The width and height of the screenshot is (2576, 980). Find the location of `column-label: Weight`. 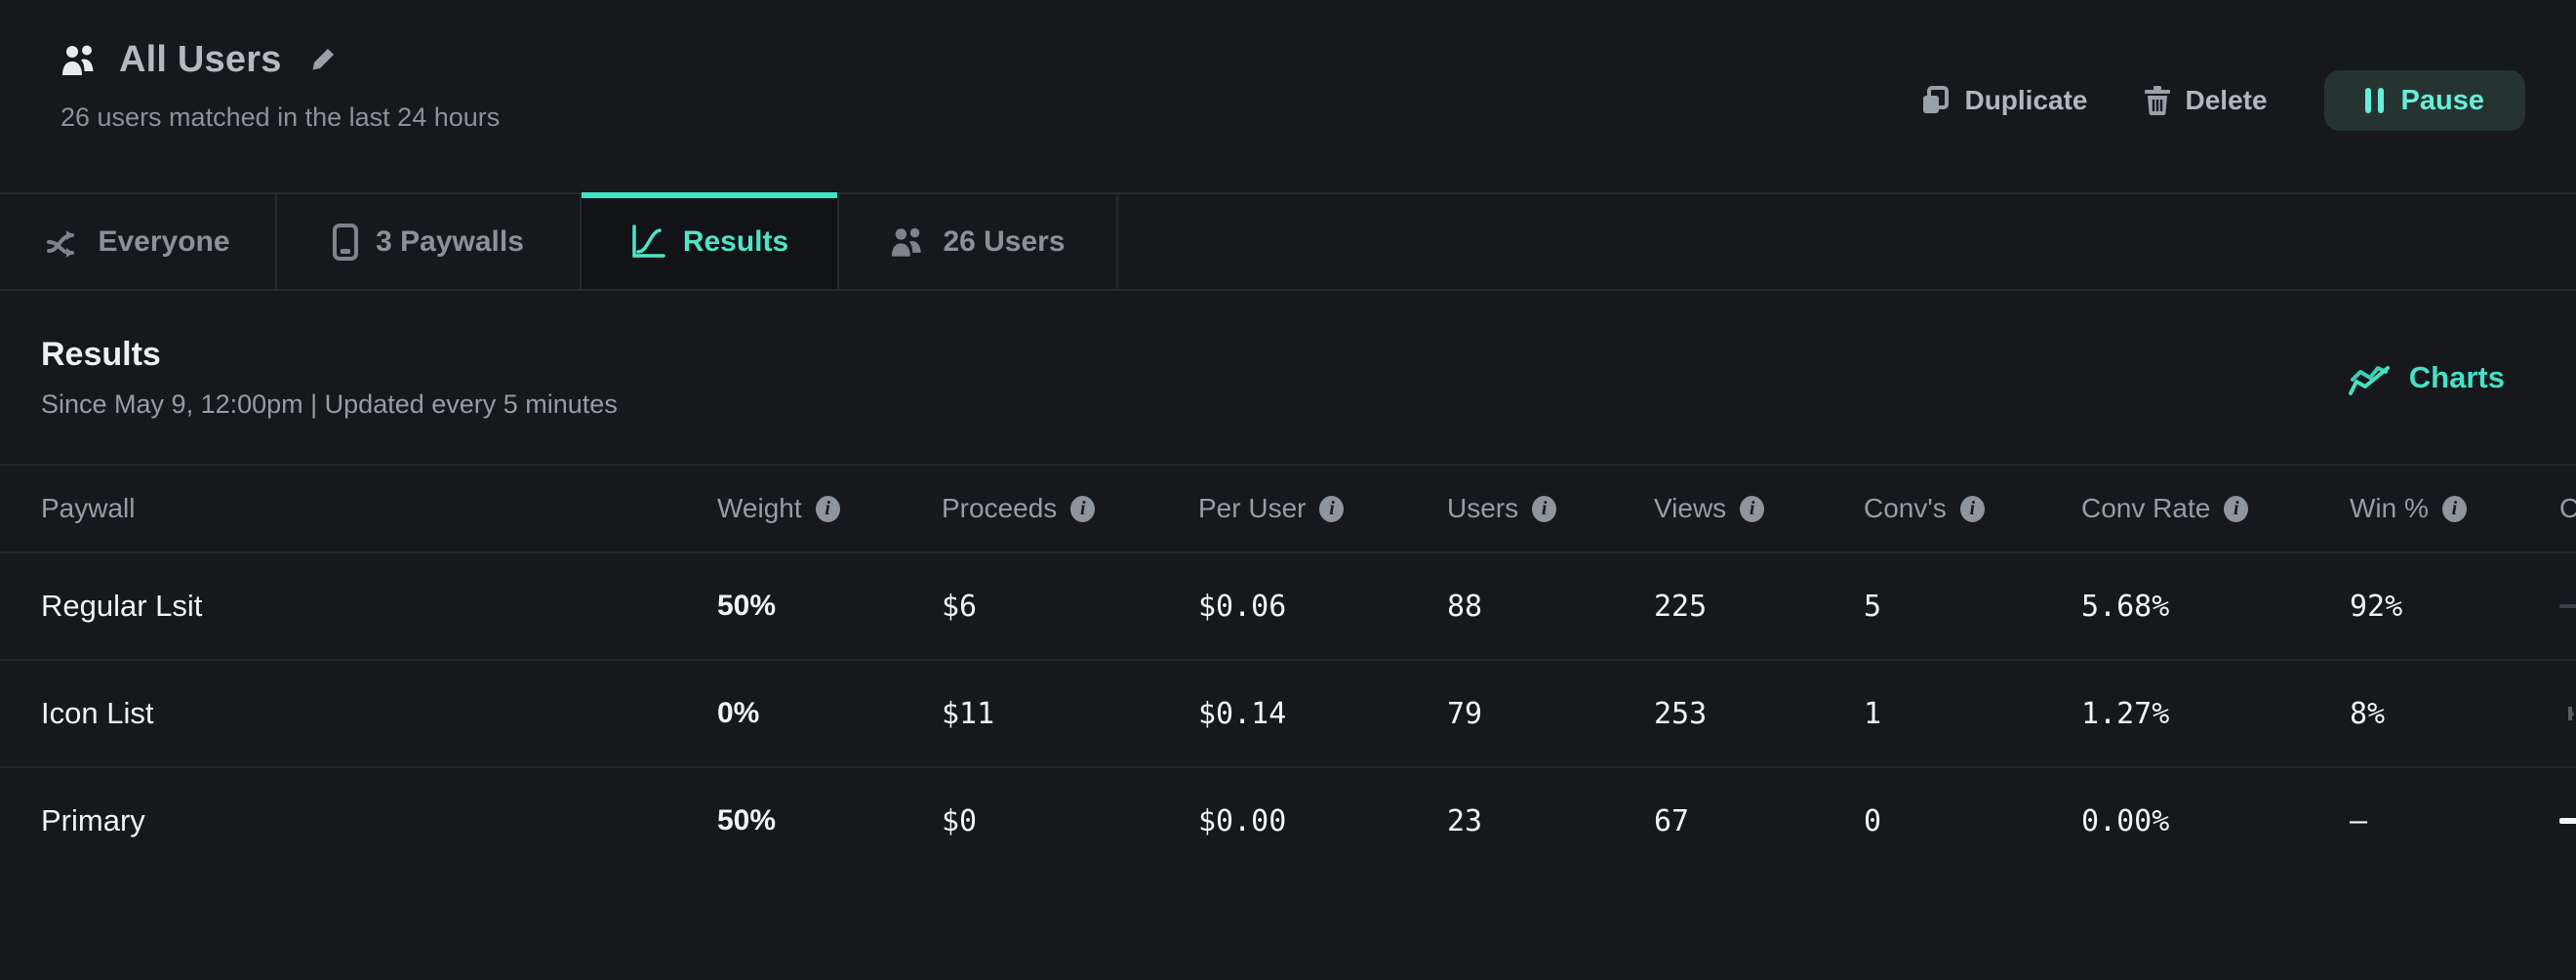

column-label: Weight is located at coordinates (759, 508).